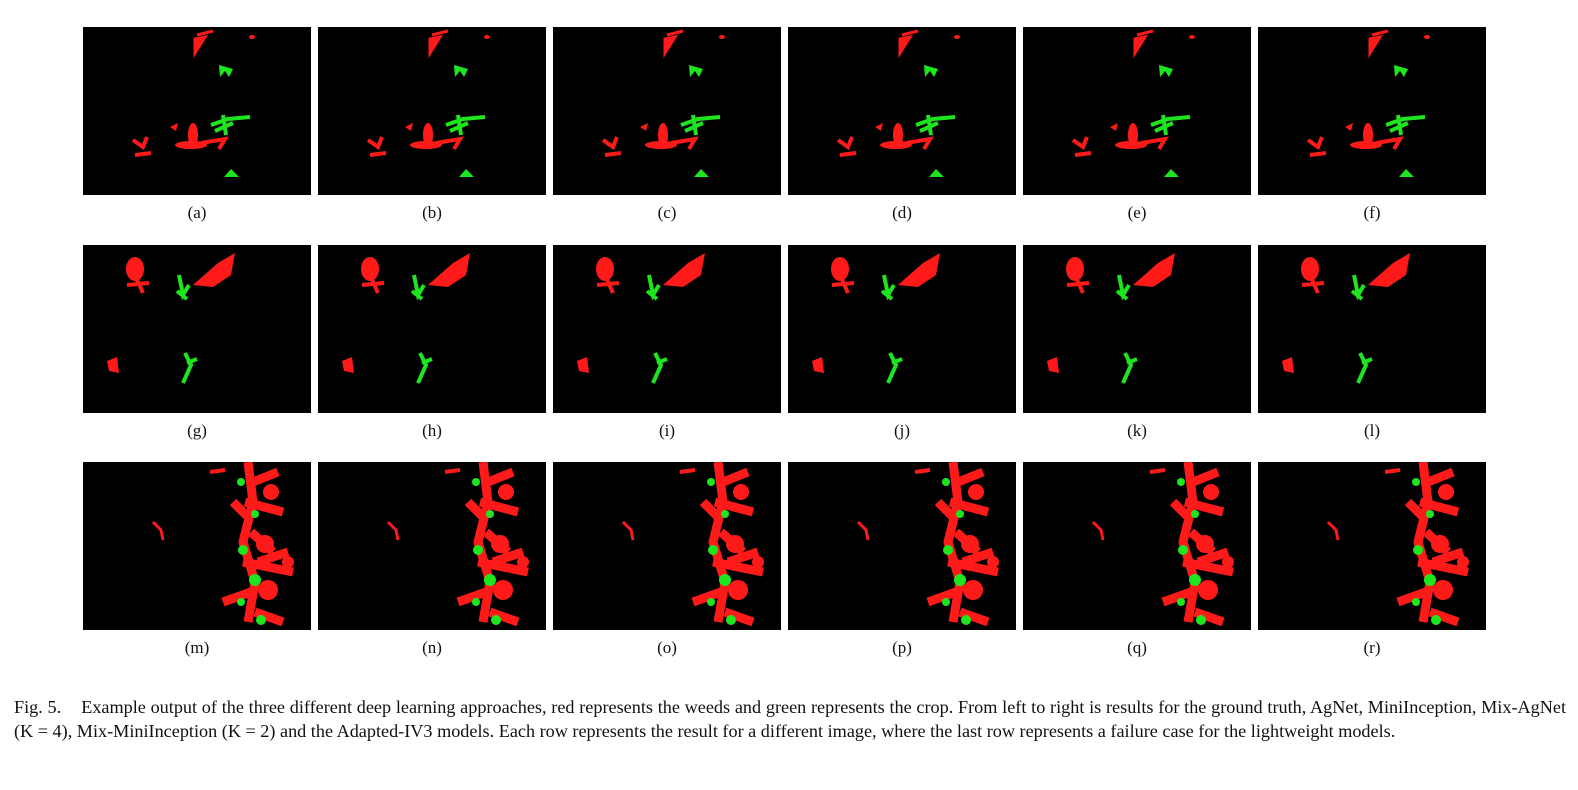  Describe the element at coordinates (1137, 212) in the screenshot. I see `panel-label: (e)` at that location.